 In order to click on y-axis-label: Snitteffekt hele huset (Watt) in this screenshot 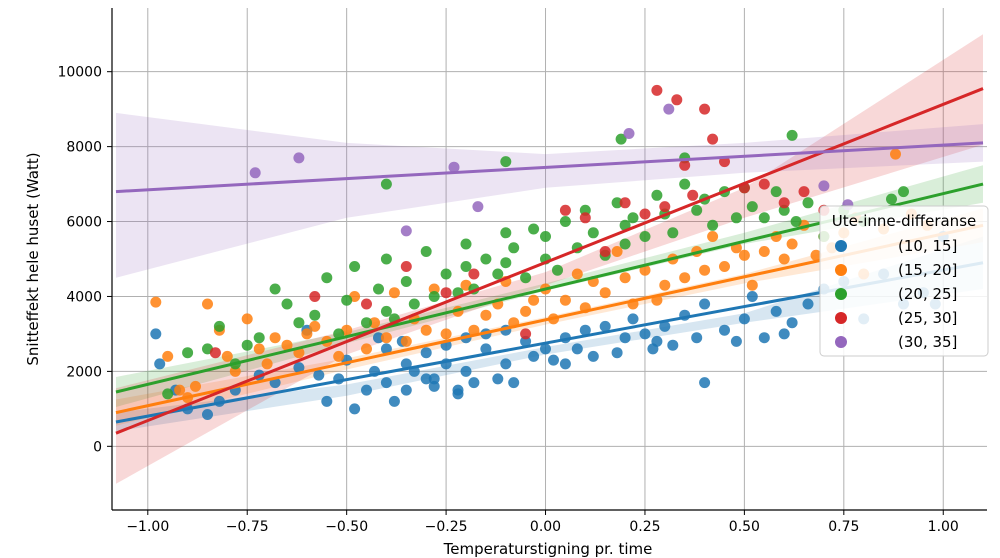, I will do `click(33, 258)`.